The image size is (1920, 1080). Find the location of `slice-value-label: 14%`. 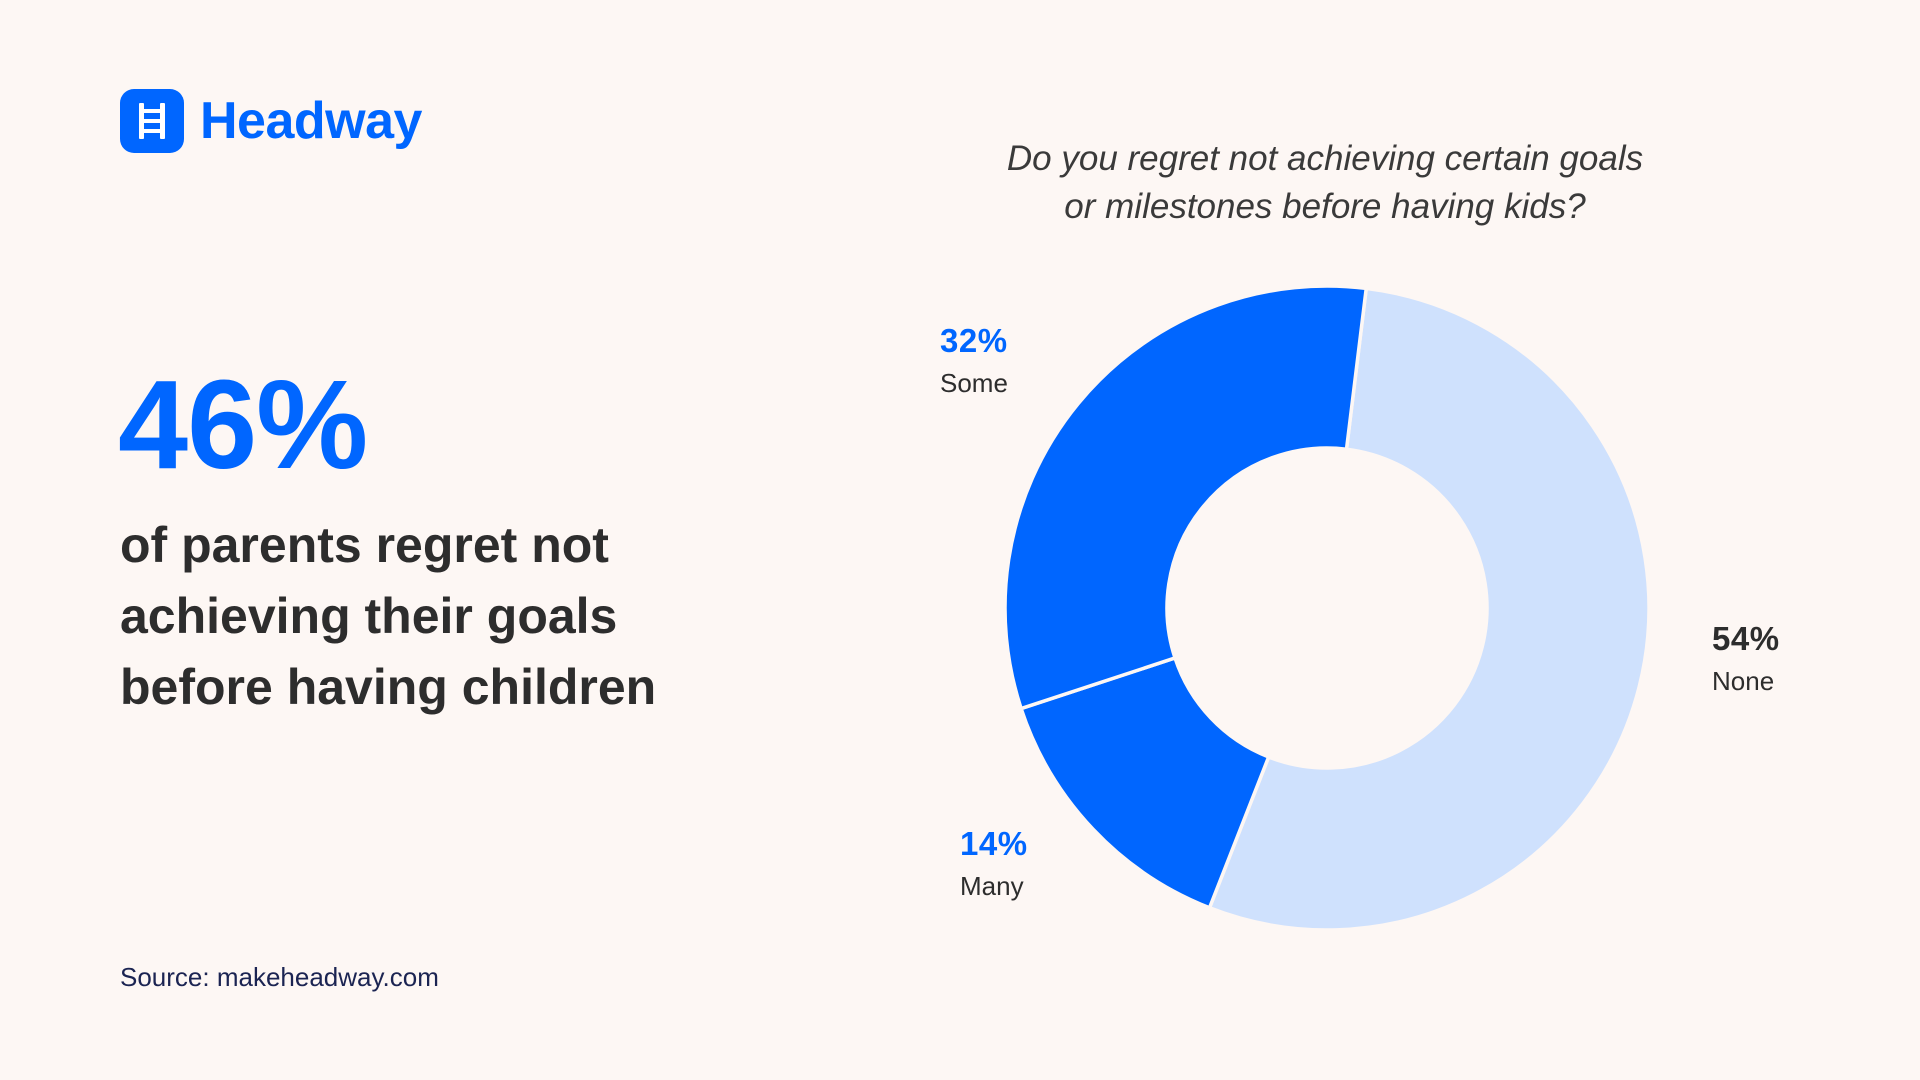

slice-value-label: 14% is located at coordinates (994, 843).